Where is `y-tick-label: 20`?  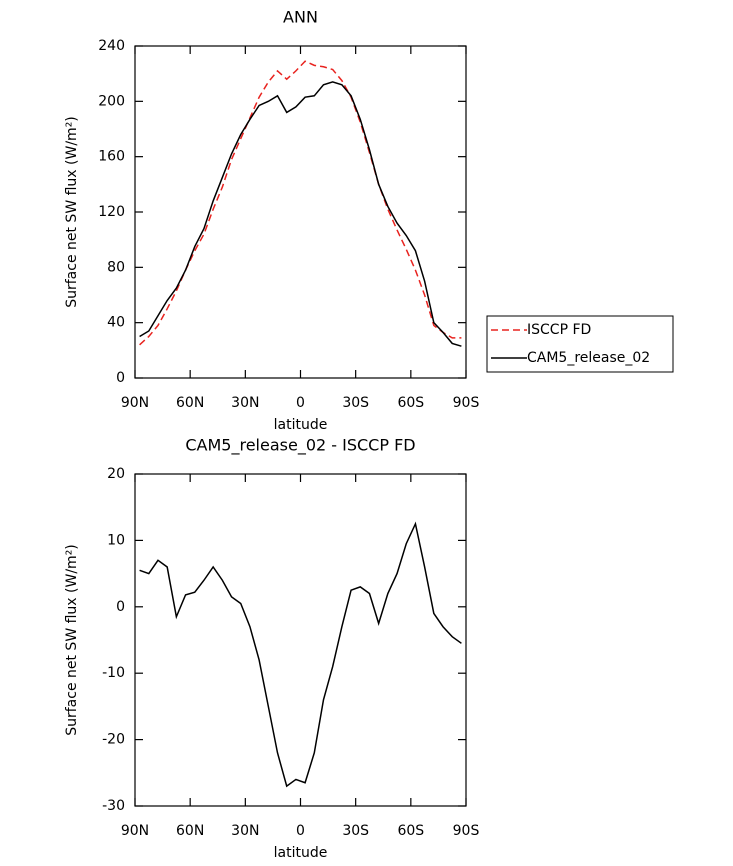
y-tick-label: 20 is located at coordinates (116, 474).